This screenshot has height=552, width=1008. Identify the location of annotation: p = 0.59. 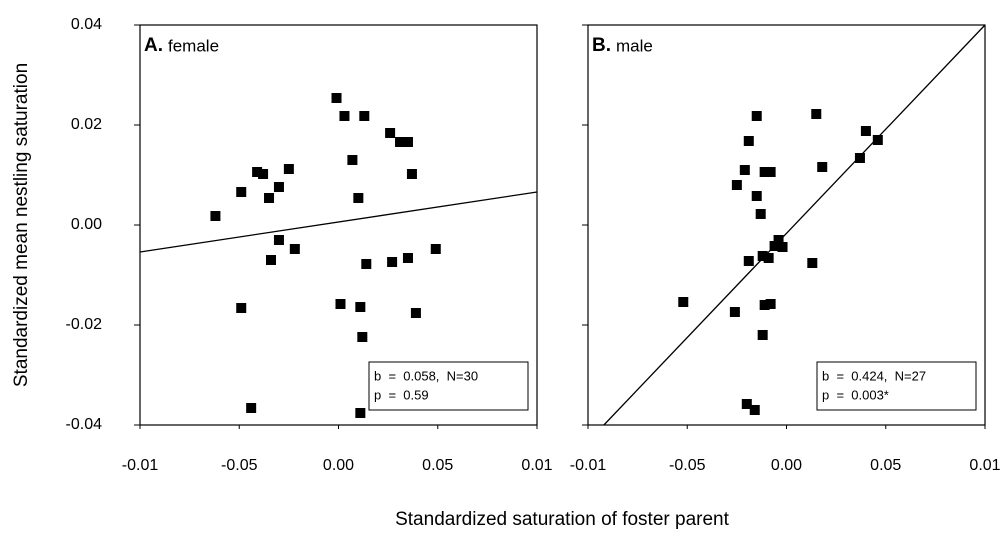
(401, 394).